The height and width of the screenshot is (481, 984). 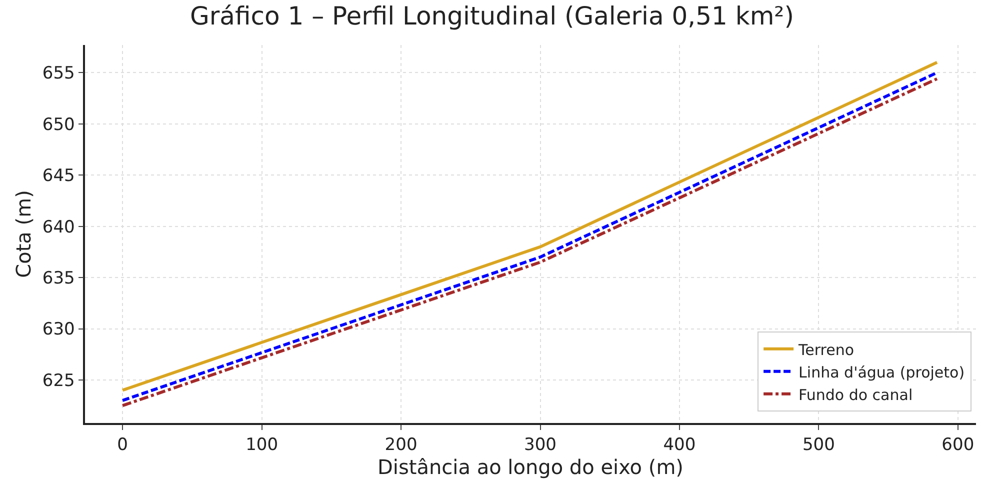 What do you see at coordinates (58, 380) in the screenshot?
I see `y-tick-label: 625` at bounding box center [58, 380].